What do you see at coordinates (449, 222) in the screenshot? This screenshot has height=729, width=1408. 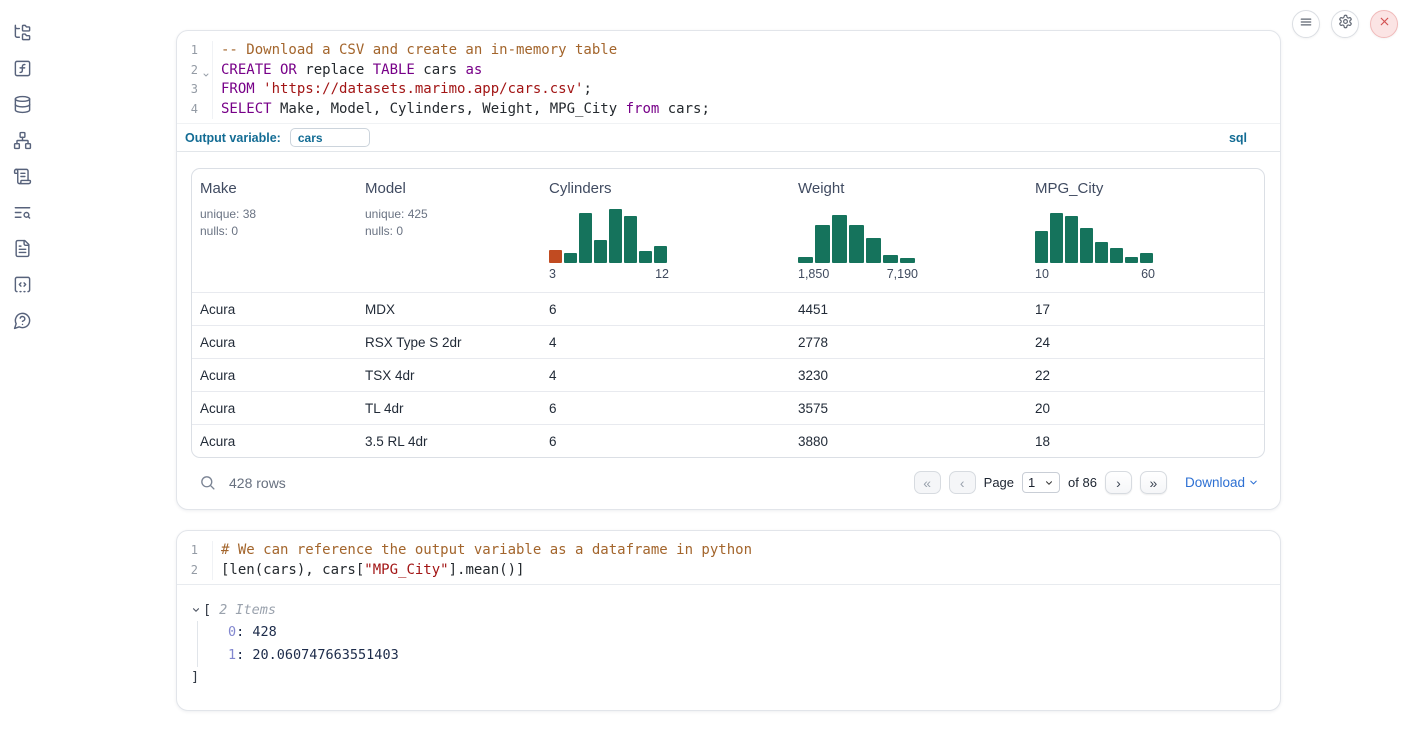 I see `column-stats: unique: 425 nulls: 0` at bounding box center [449, 222].